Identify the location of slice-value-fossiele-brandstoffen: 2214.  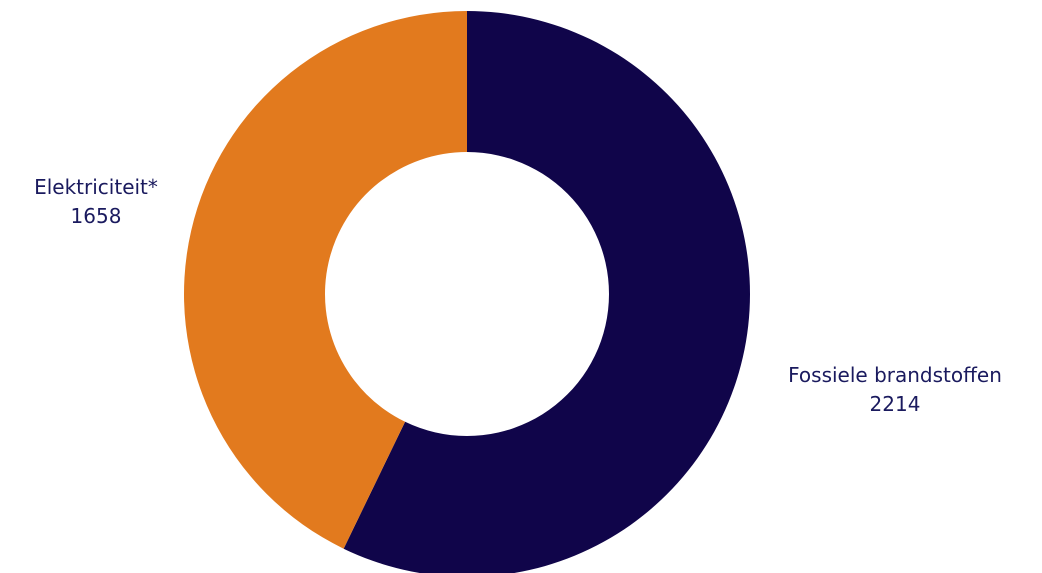
(895, 404).